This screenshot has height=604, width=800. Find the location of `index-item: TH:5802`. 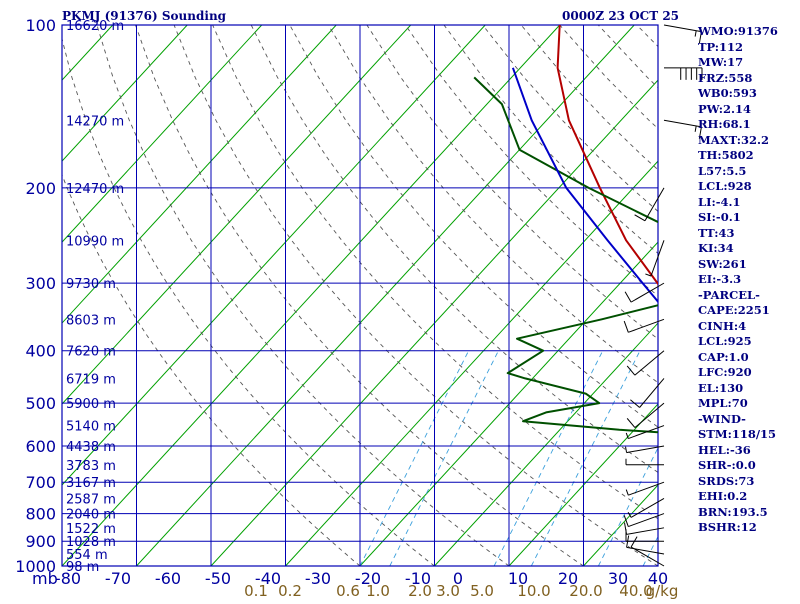

index-item: TH:5802 is located at coordinates (738, 156).